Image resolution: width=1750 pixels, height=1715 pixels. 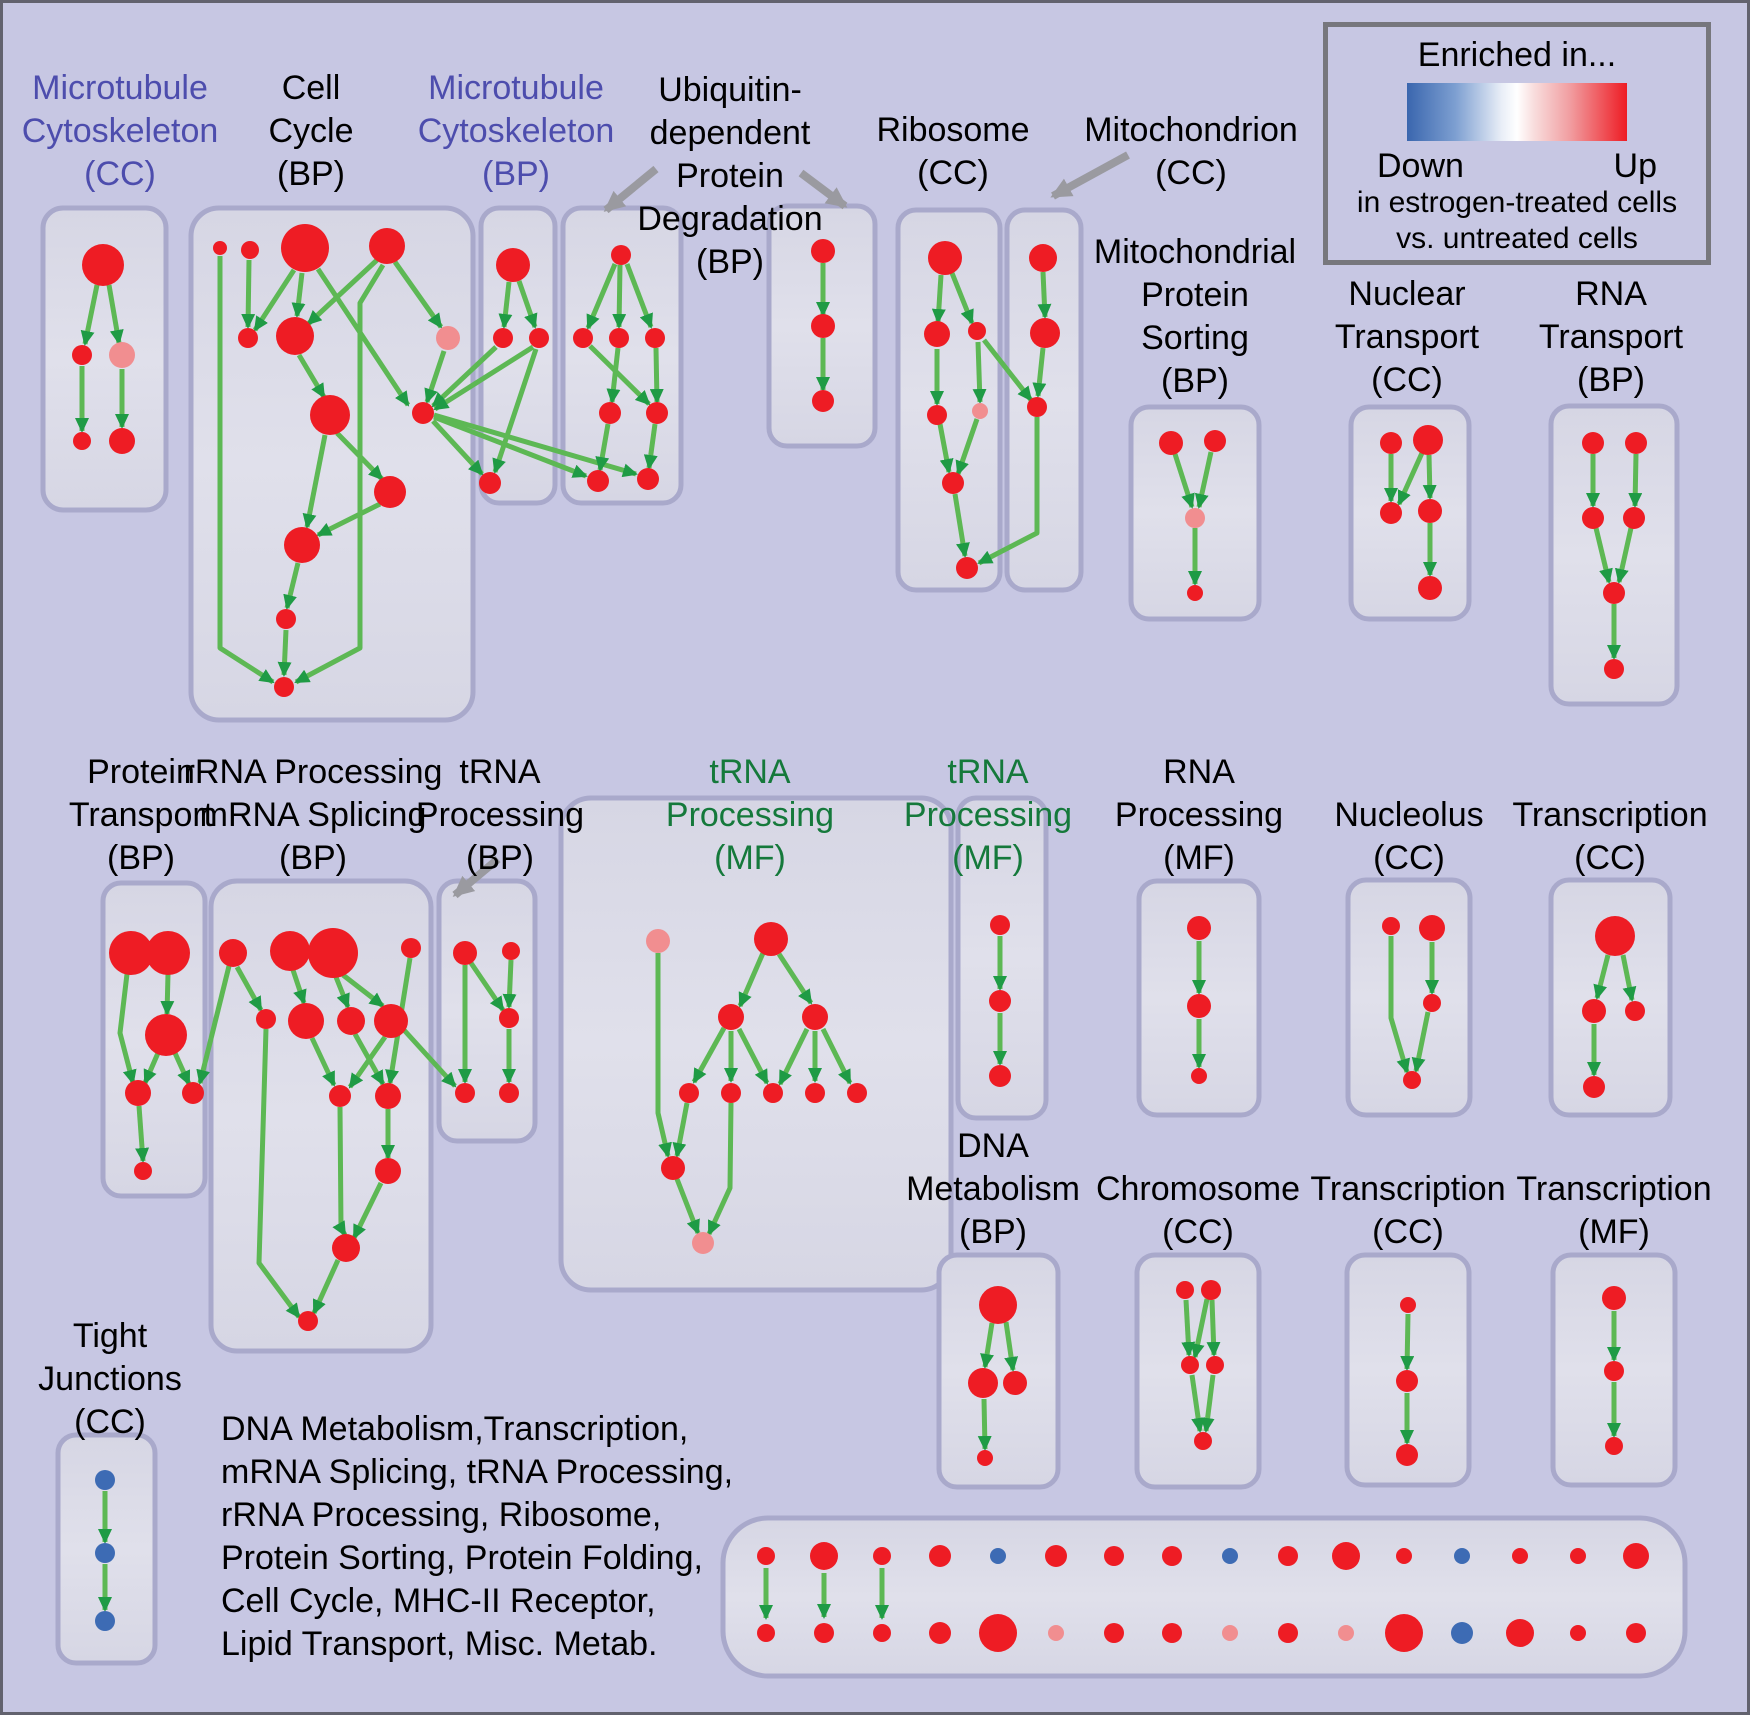 I want to click on label-chromosome-cc: Chromosome (CC), so click(x=1198, y=1210).